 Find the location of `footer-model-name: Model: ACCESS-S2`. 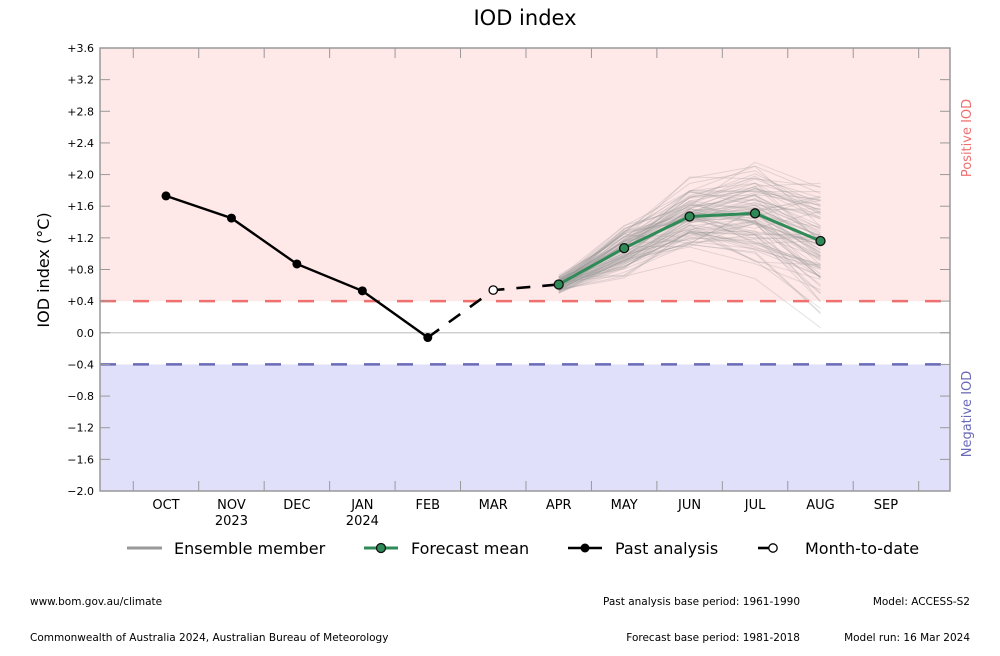

footer-model-name: Model: ACCESS-S2 is located at coordinates (921, 602).